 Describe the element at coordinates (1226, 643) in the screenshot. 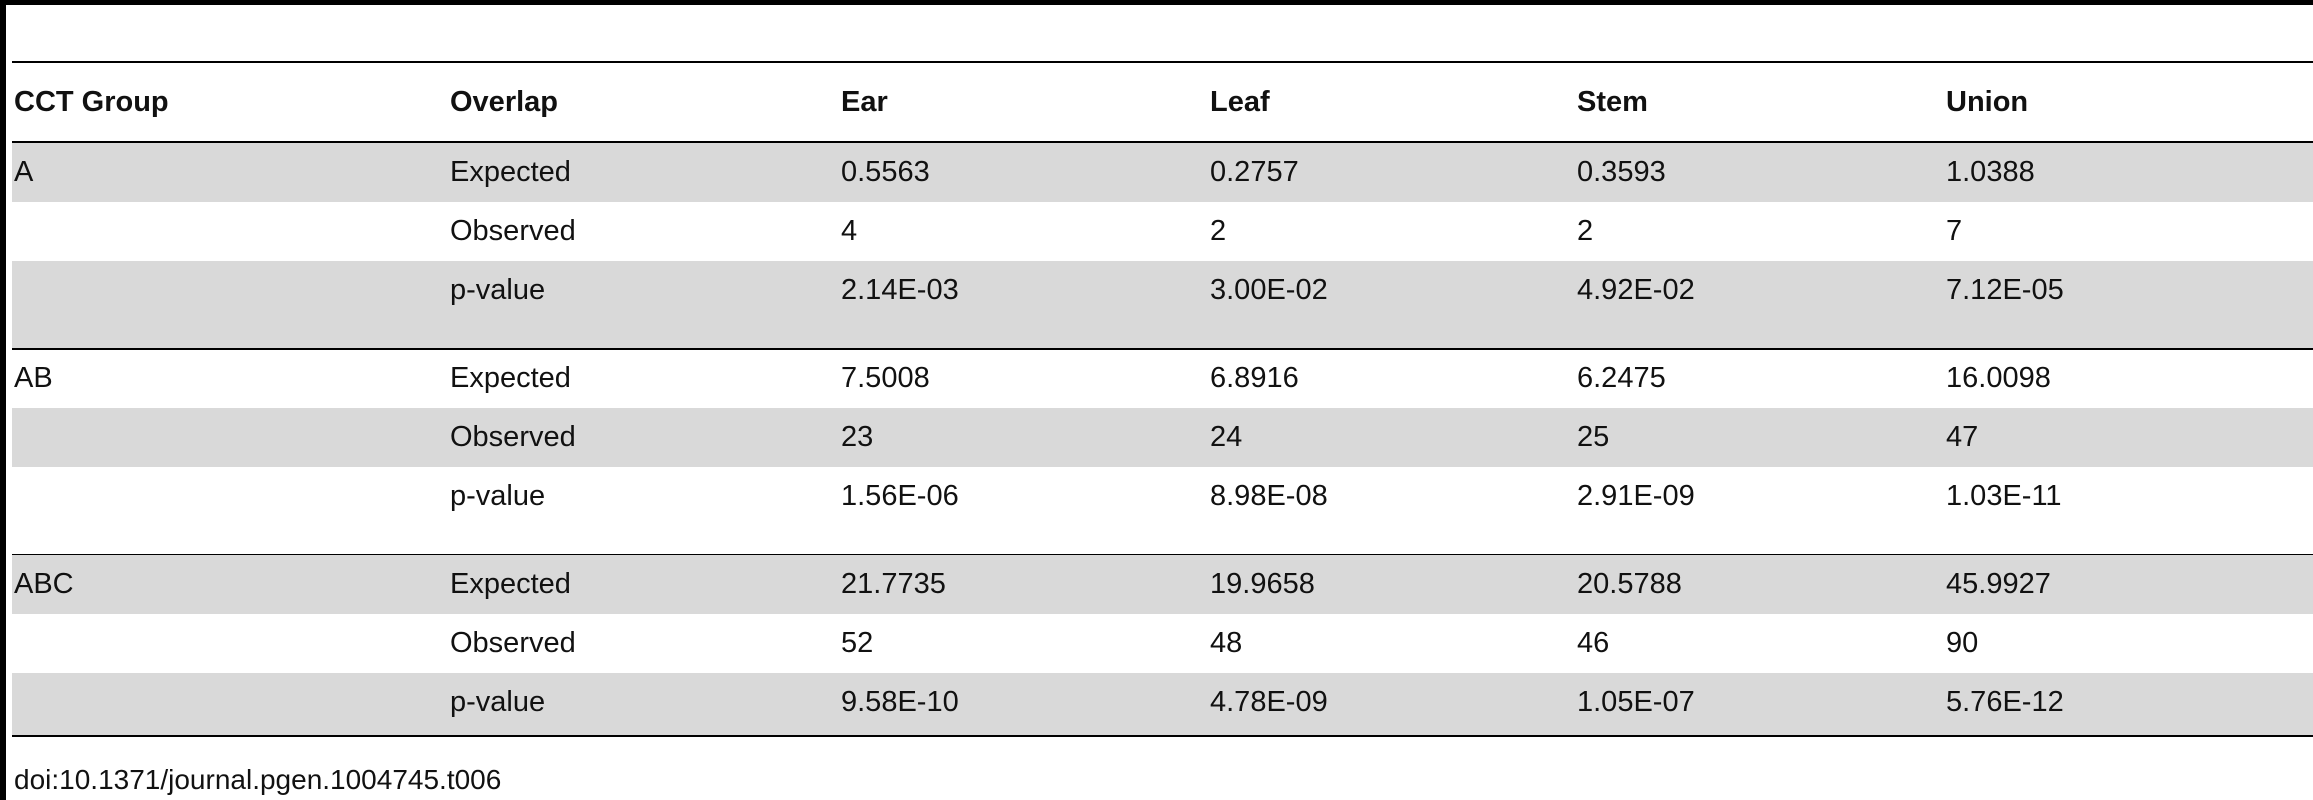

I see `cell-value: 48` at that location.